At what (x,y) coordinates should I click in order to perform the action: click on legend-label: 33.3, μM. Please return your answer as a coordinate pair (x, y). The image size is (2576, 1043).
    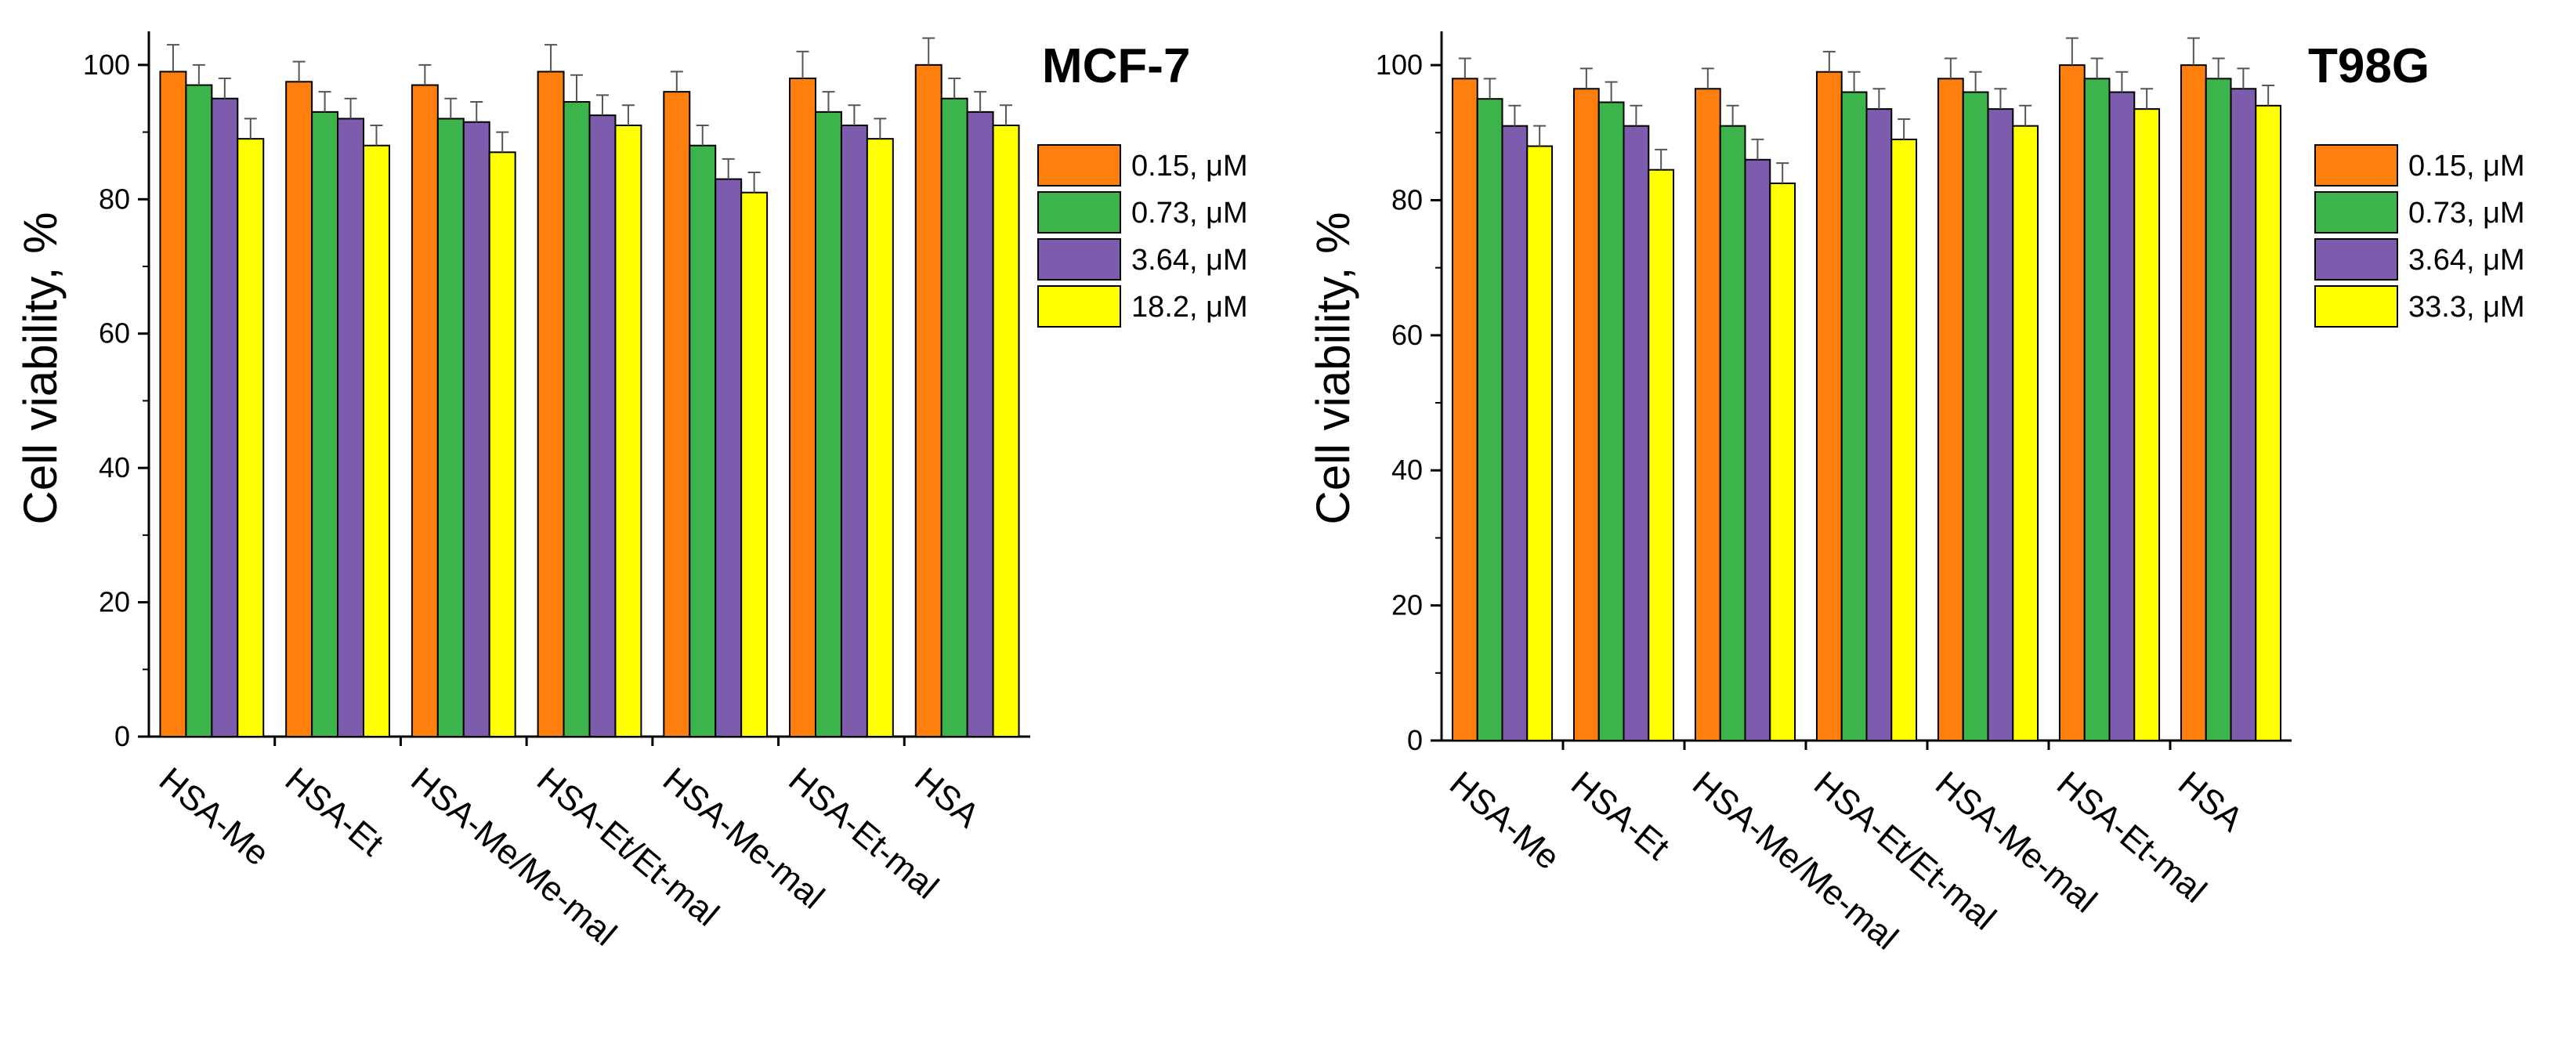
    Looking at the image, I should click on (2466, 307).